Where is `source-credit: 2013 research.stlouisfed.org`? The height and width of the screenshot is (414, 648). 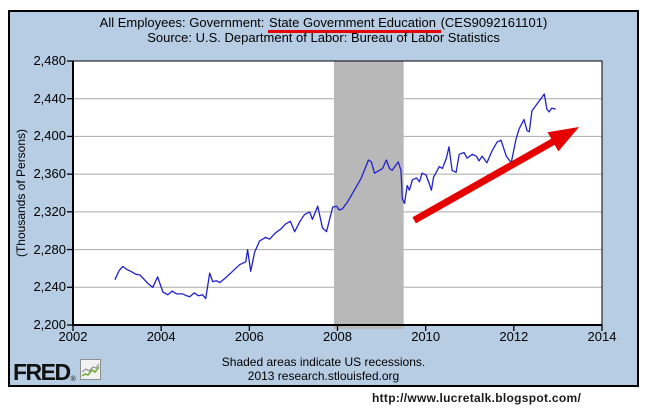 source-credit: 2013 research.stlouisfed.org is located at coordinates (323, 376).